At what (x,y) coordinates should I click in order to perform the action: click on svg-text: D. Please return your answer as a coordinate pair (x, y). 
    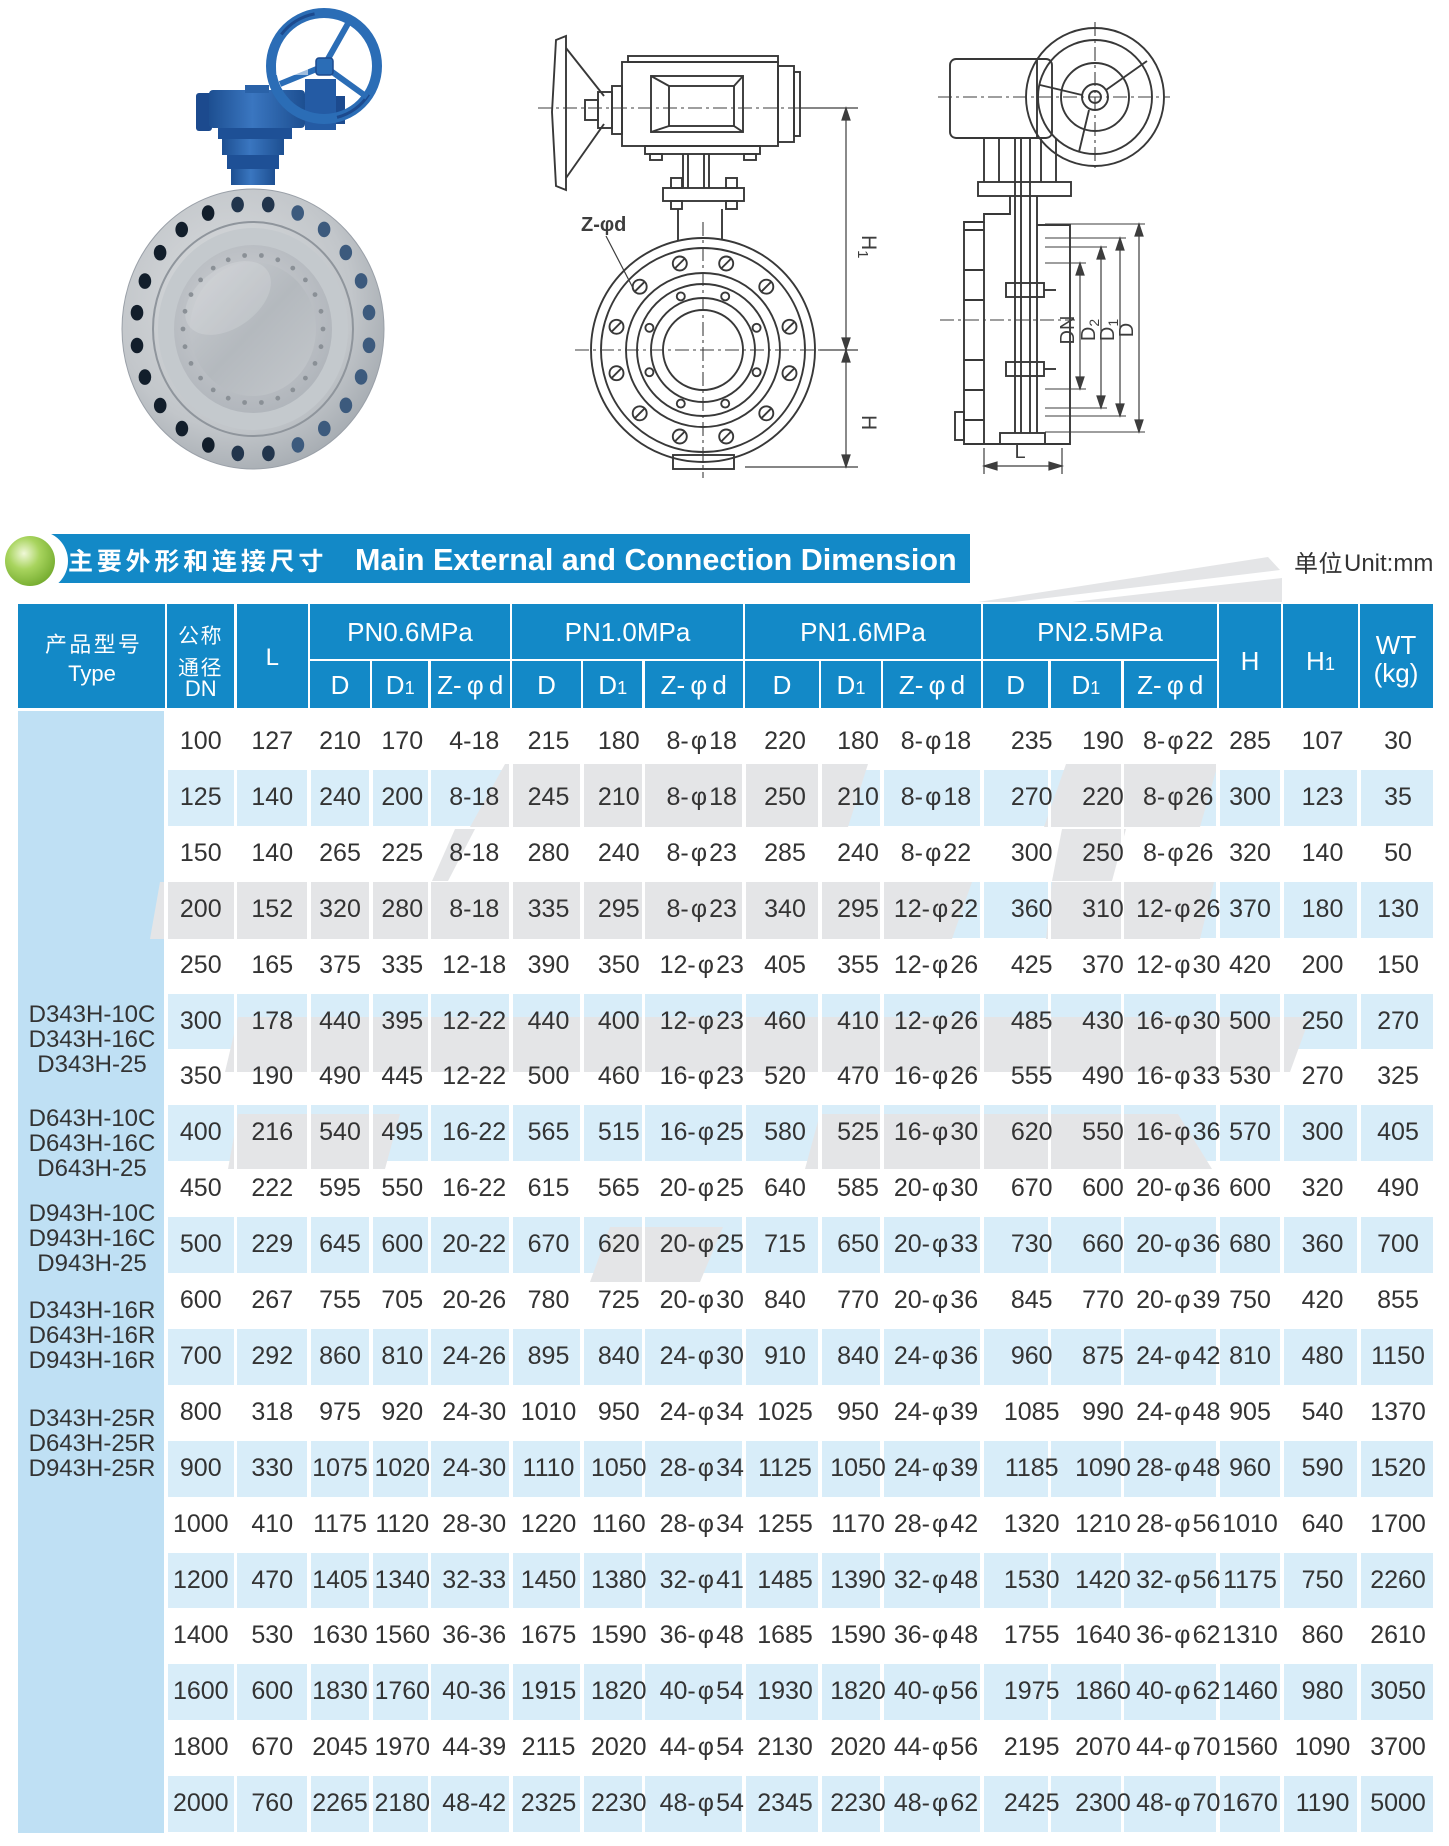
    Looking at the image, I should click on (1127, 330).